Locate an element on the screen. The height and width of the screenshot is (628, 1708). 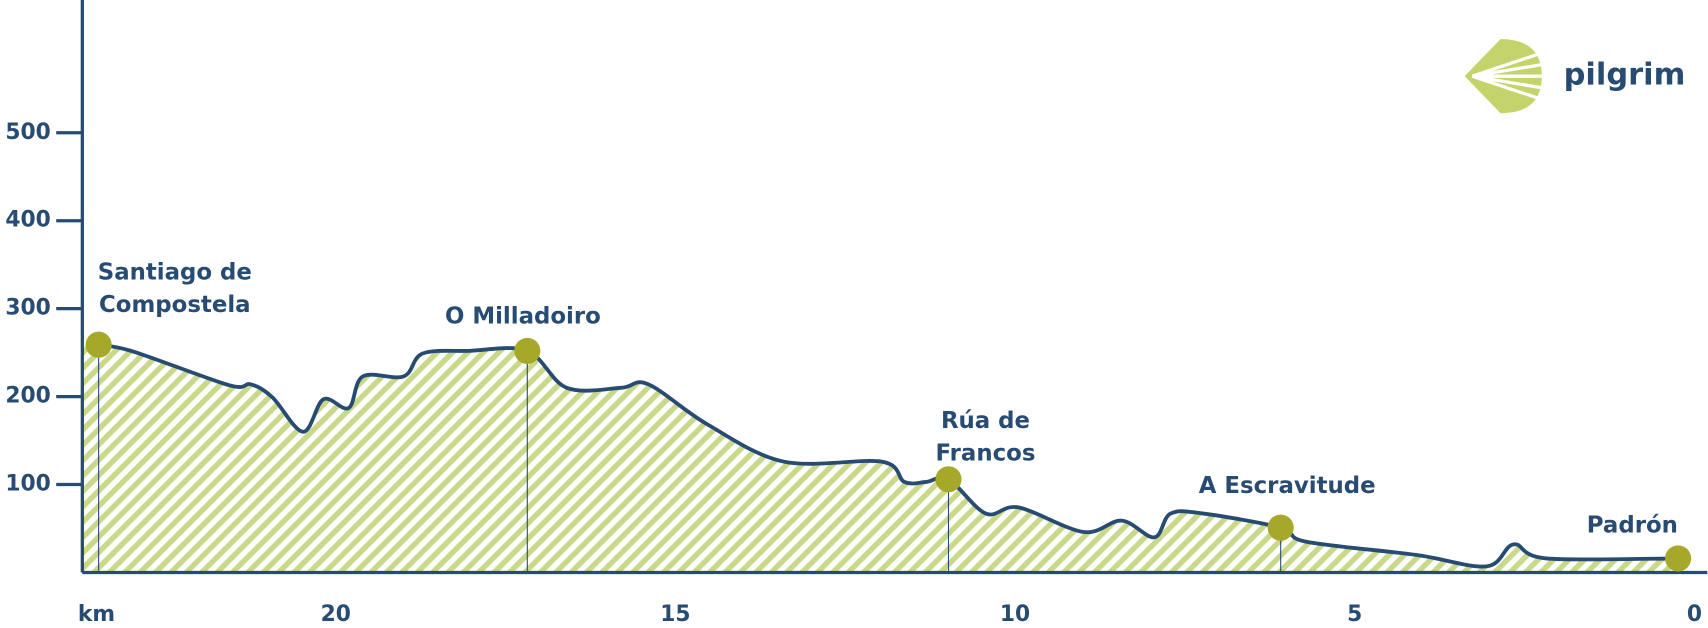
brand: pilgrim is located at coordinates (1625, 75).